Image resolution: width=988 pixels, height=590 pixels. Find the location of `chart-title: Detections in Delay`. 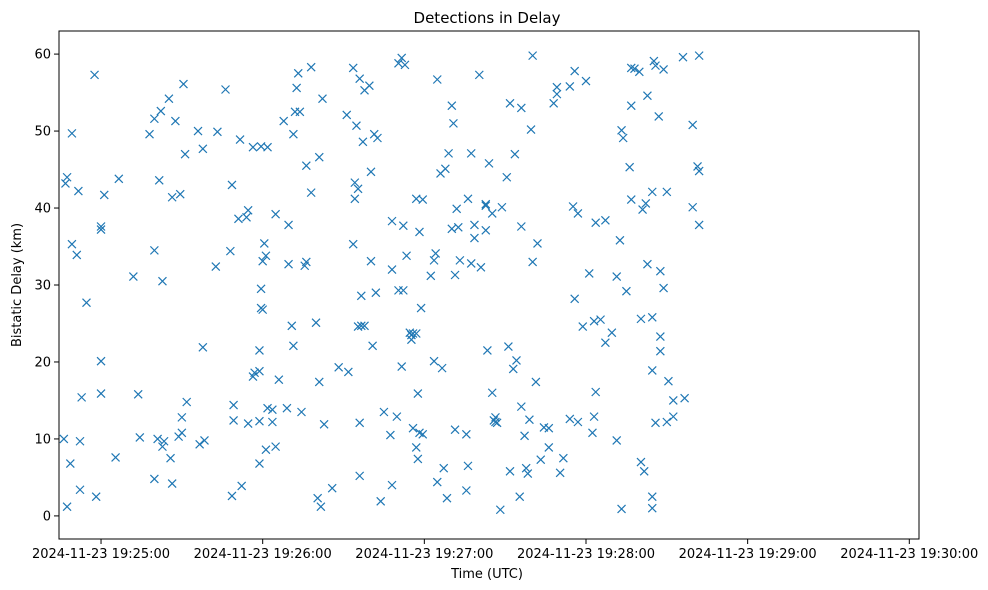

chart-title: Detections in Delay is located at coordinates (487, 18).